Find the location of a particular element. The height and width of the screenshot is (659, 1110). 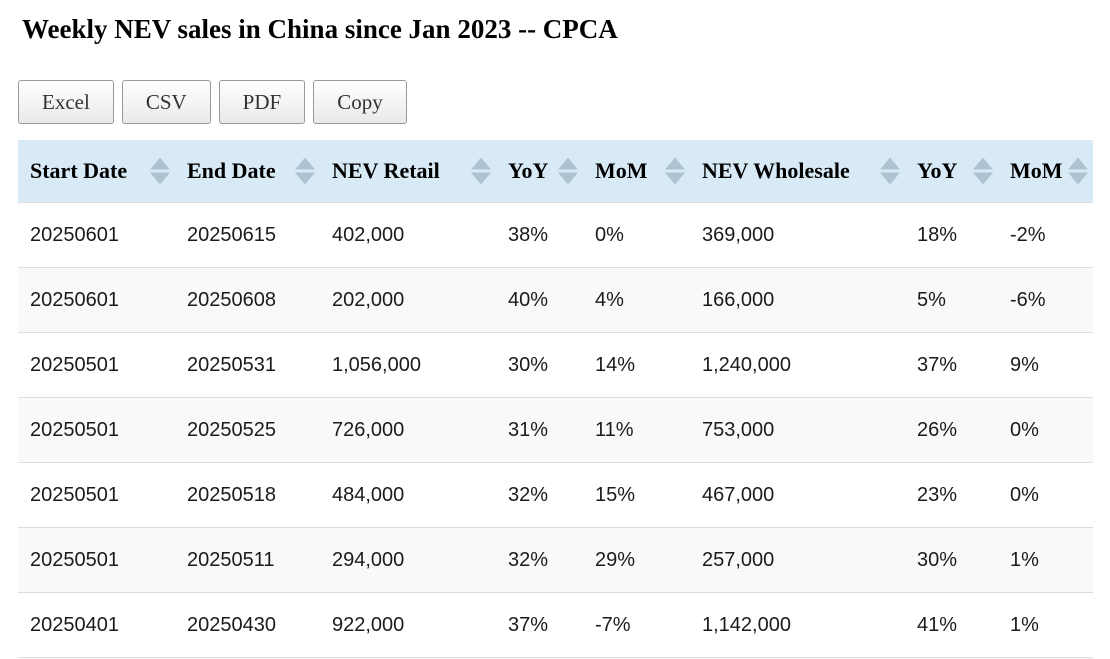

cell-wholesale-yoy: 18% is located at coordinates (951, 235).